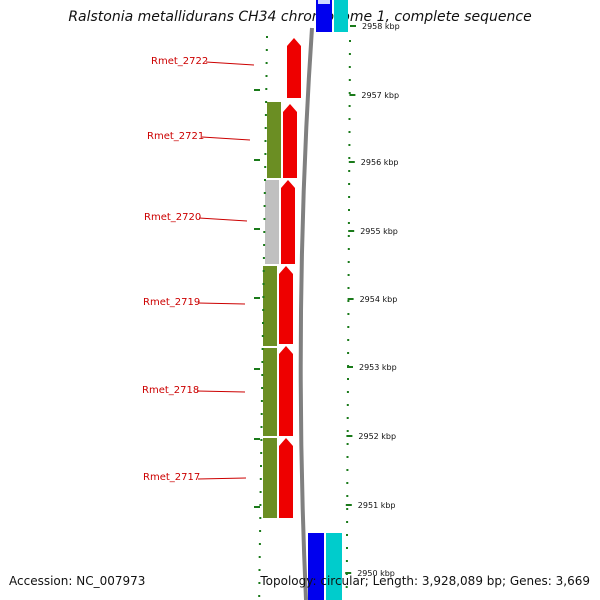 This screenshot has height=600, width=600. I want to click on scale-label: 2957 kbp, so click(380, 95).